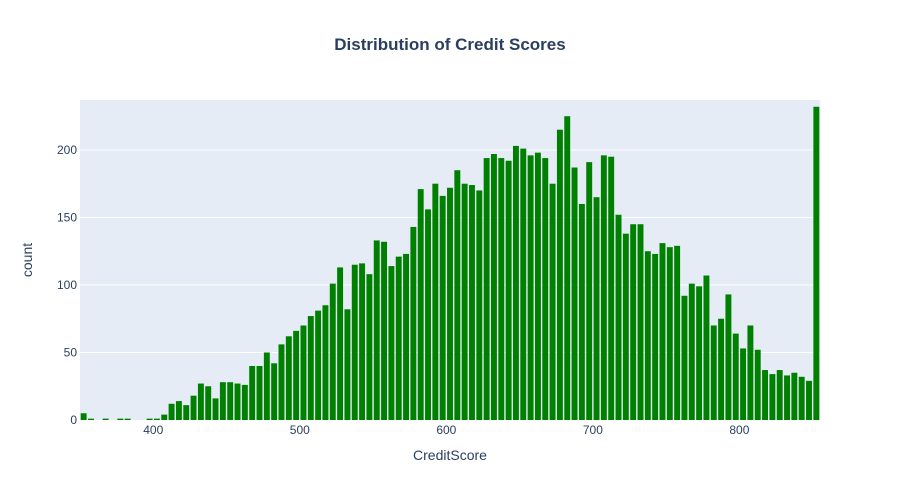 This screenshot has height=500, width=900. Describe the element at coordinates (449, 44) in the screenshot. I see `chart-title: Distribution of Credit Scores` at that location.